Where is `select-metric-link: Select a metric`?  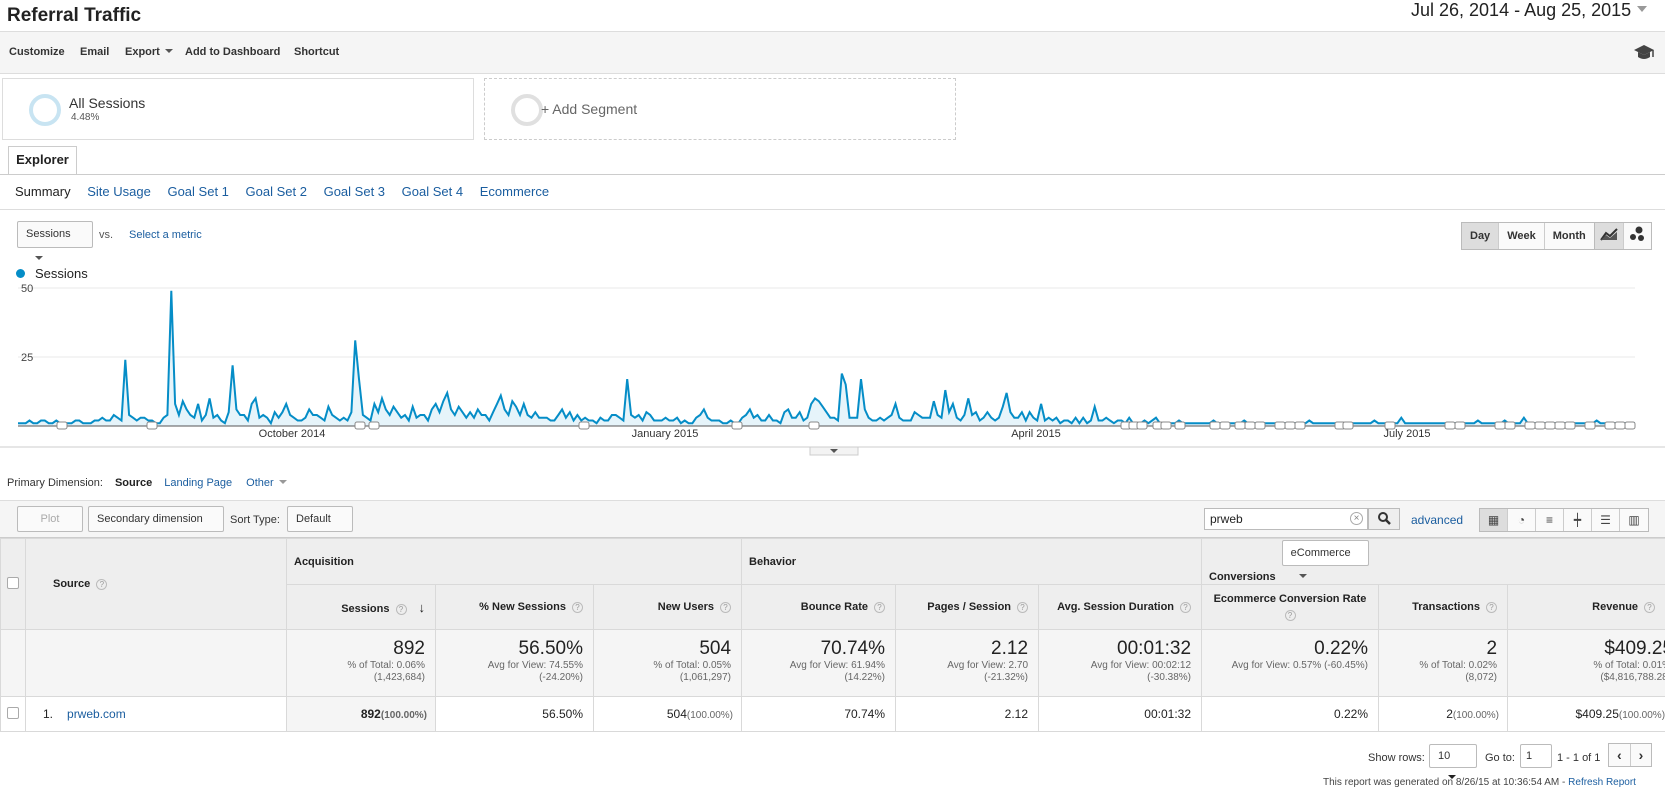 select-metric-link: Select a metric is located at coordinates (165, 235).